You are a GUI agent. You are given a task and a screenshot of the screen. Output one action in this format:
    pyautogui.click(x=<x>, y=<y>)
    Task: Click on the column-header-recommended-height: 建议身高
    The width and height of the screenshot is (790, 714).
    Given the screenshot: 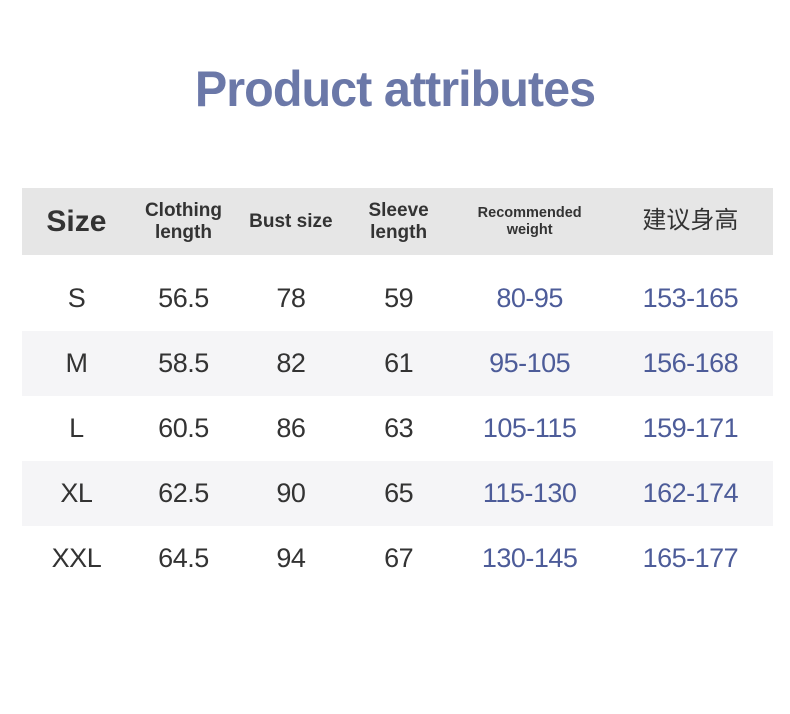 What is the action you would take?
    pyautogui.click(x=690, y=221)
    